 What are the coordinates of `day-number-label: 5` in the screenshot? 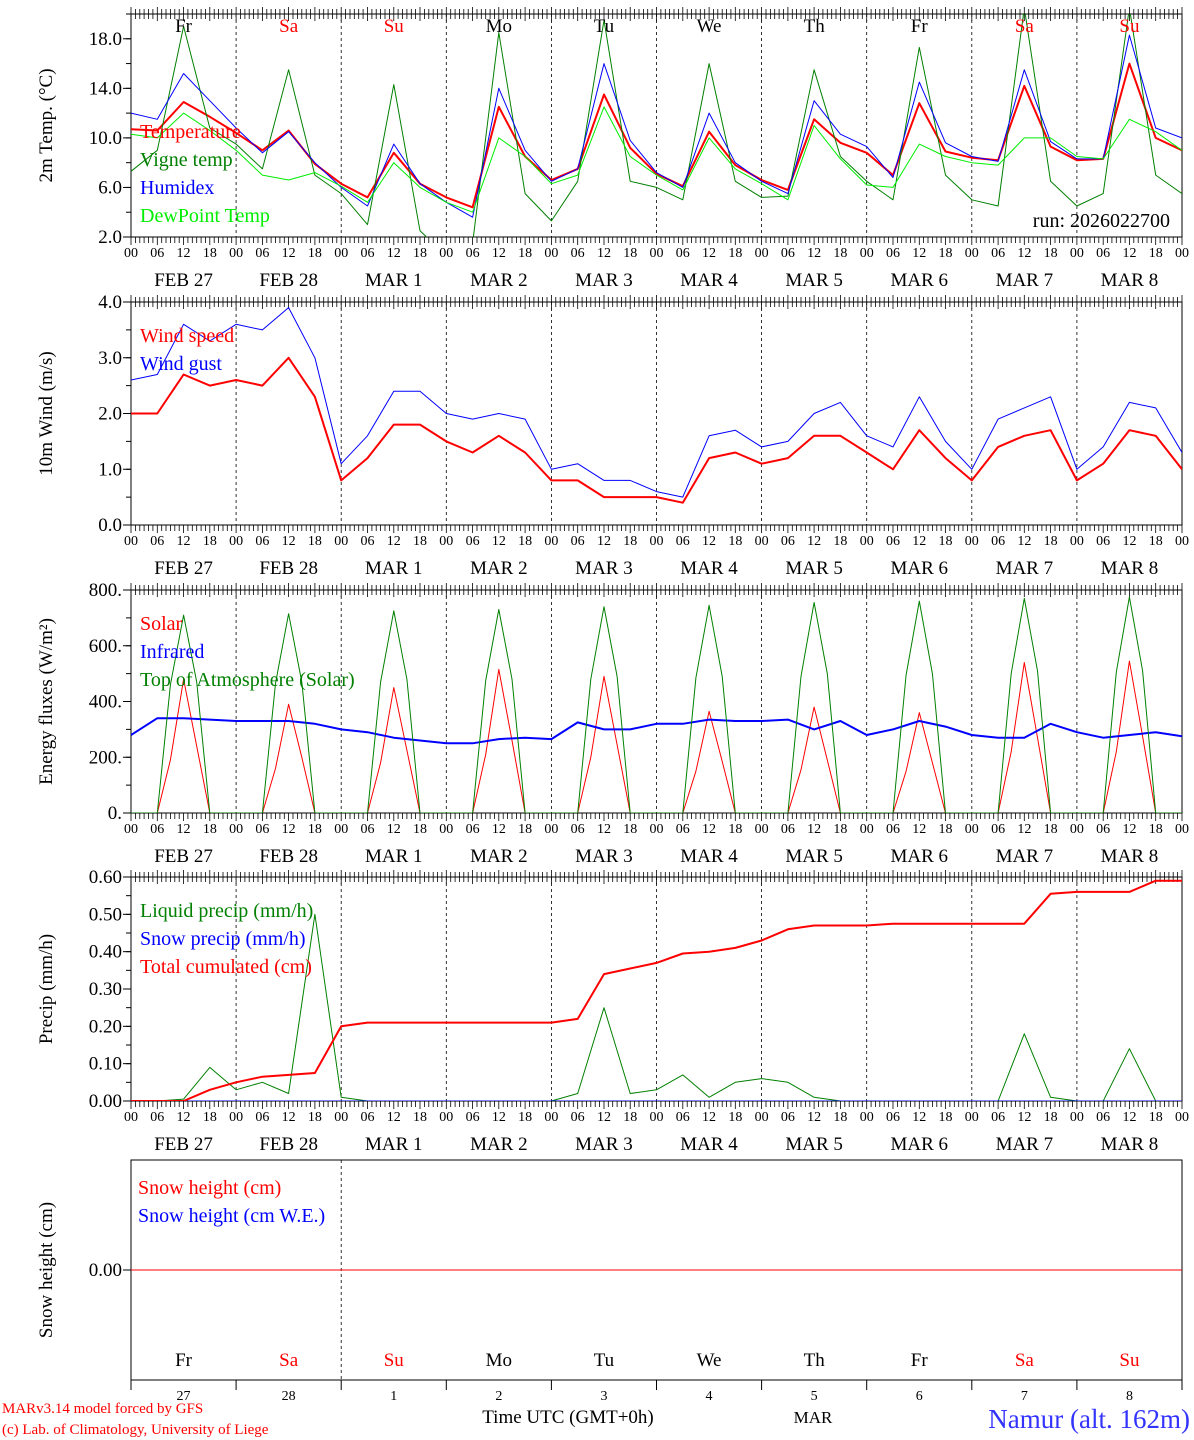 It's located at (814, 1396).